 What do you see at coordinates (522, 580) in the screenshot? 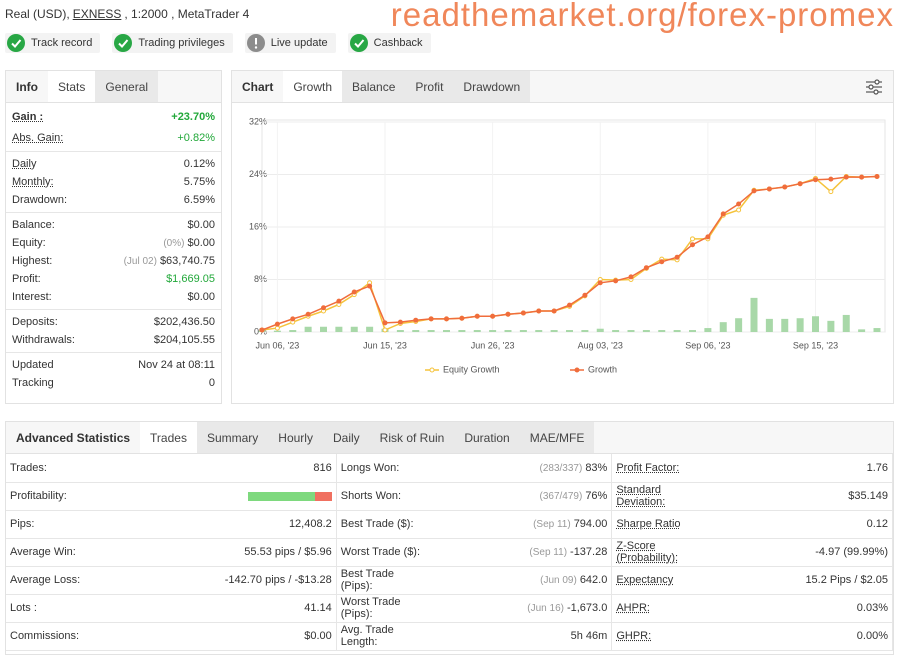
I see `stats-value-cell: (Jun 09) 642.0` at bounding box center [522, 580].